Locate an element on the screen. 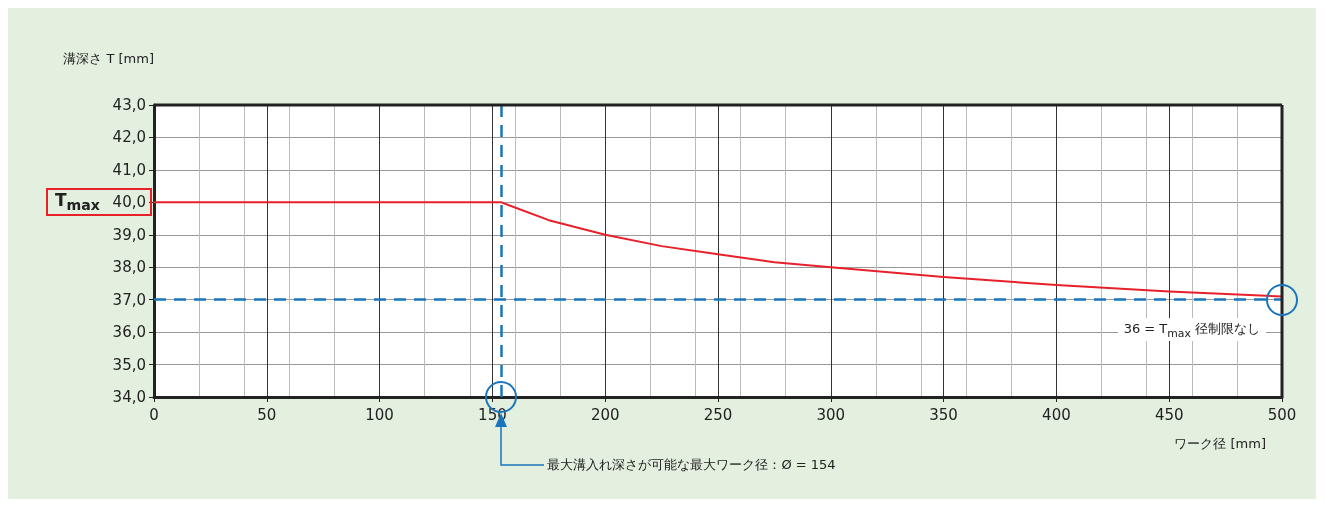  x-tick-label: 350 is located at coordinates (943, 414).